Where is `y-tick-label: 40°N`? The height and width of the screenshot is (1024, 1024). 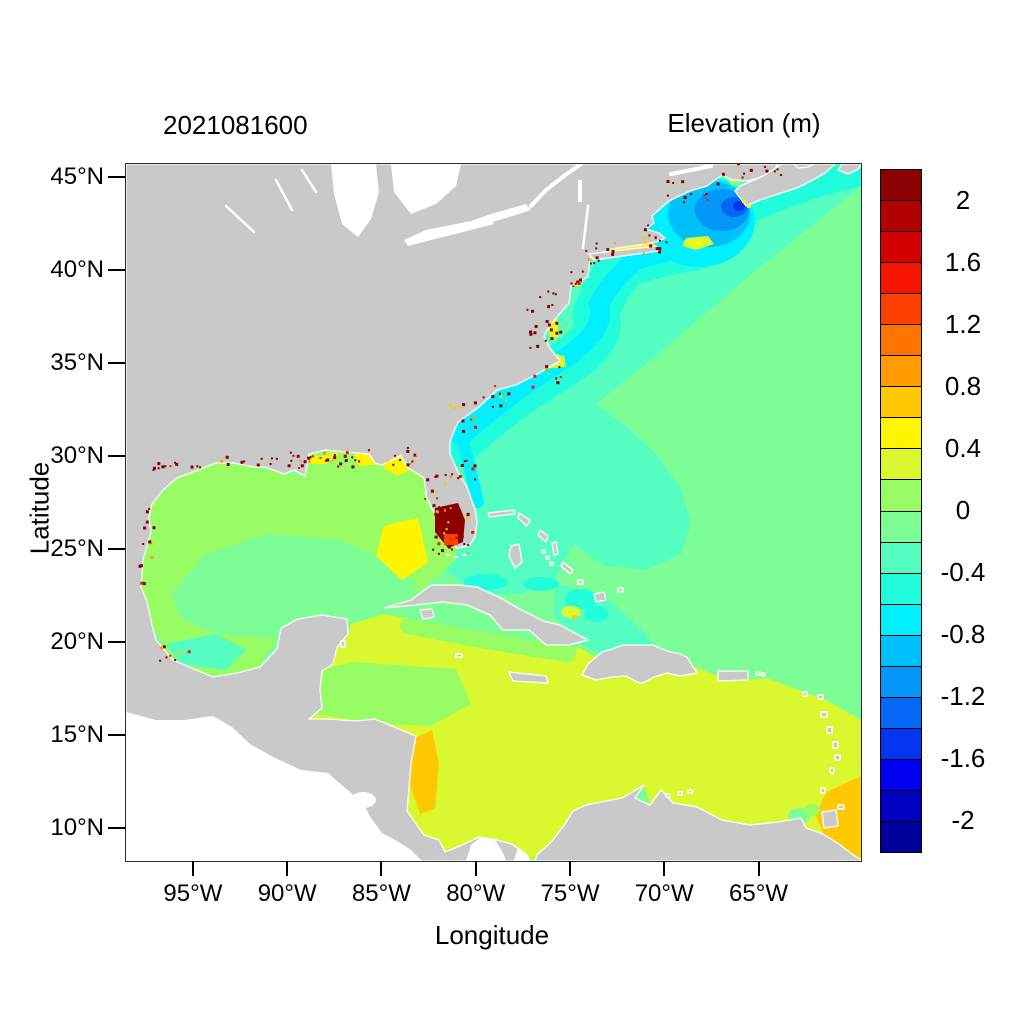 y-tick-label: 40°N is located at coordinates (77, 269).